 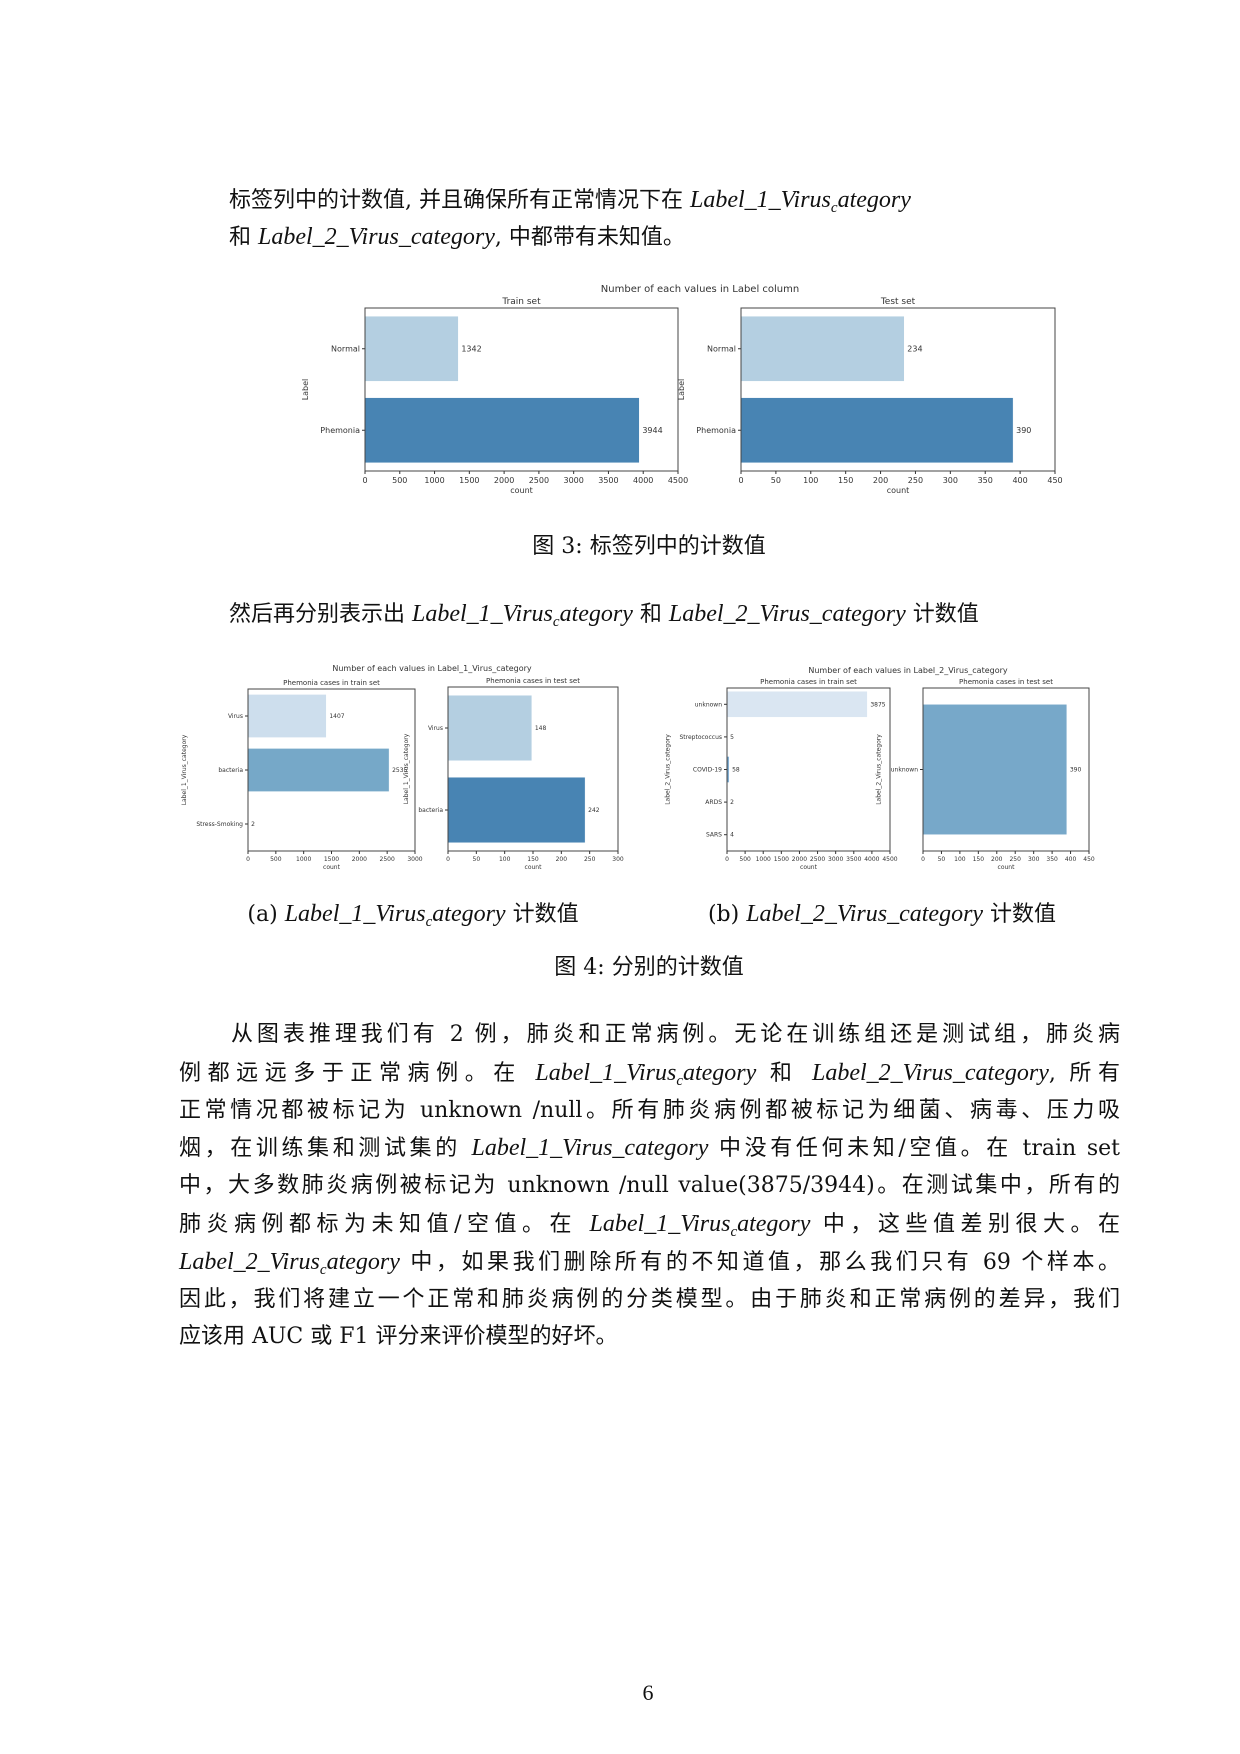 What do you see at coordinates (357, 1073) in the screenshot?
I see `text-run: 例都远远多于正常病例。在` at bounding box center [357, 1073].